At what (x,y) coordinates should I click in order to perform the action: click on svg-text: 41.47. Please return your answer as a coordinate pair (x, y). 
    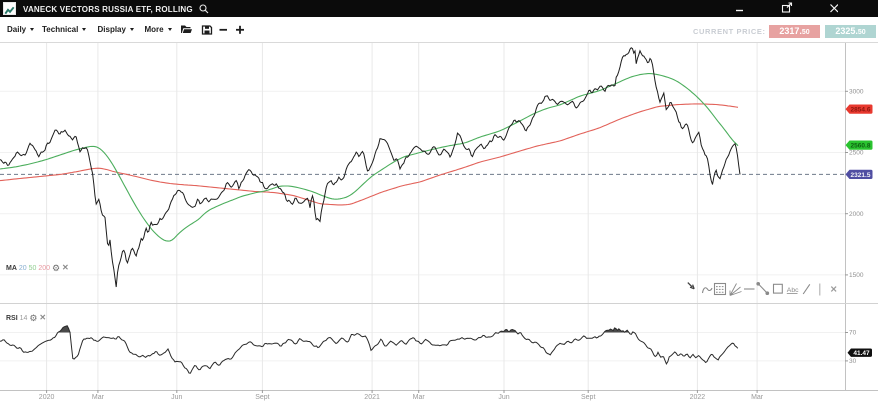
    Looking at the image, I should click on (861, 353).